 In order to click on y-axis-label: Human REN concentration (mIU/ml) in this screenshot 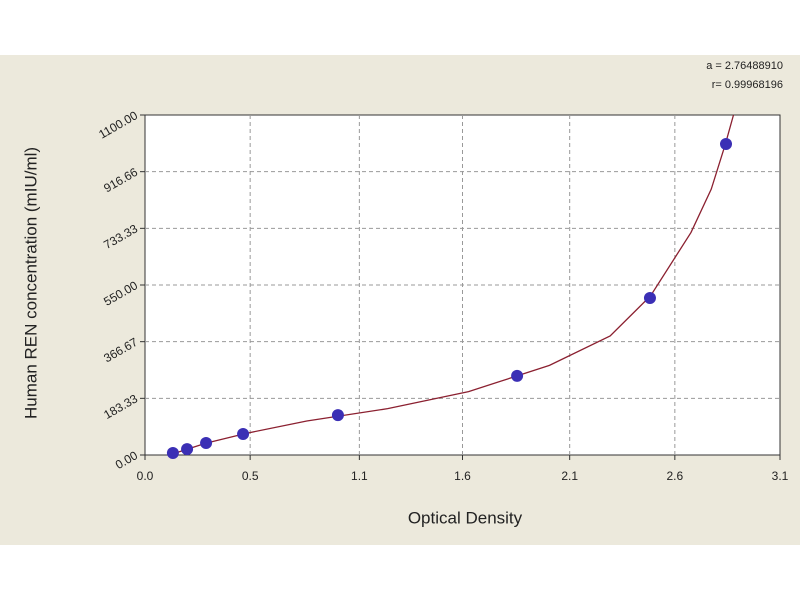, I will do `click(30, 283)`.